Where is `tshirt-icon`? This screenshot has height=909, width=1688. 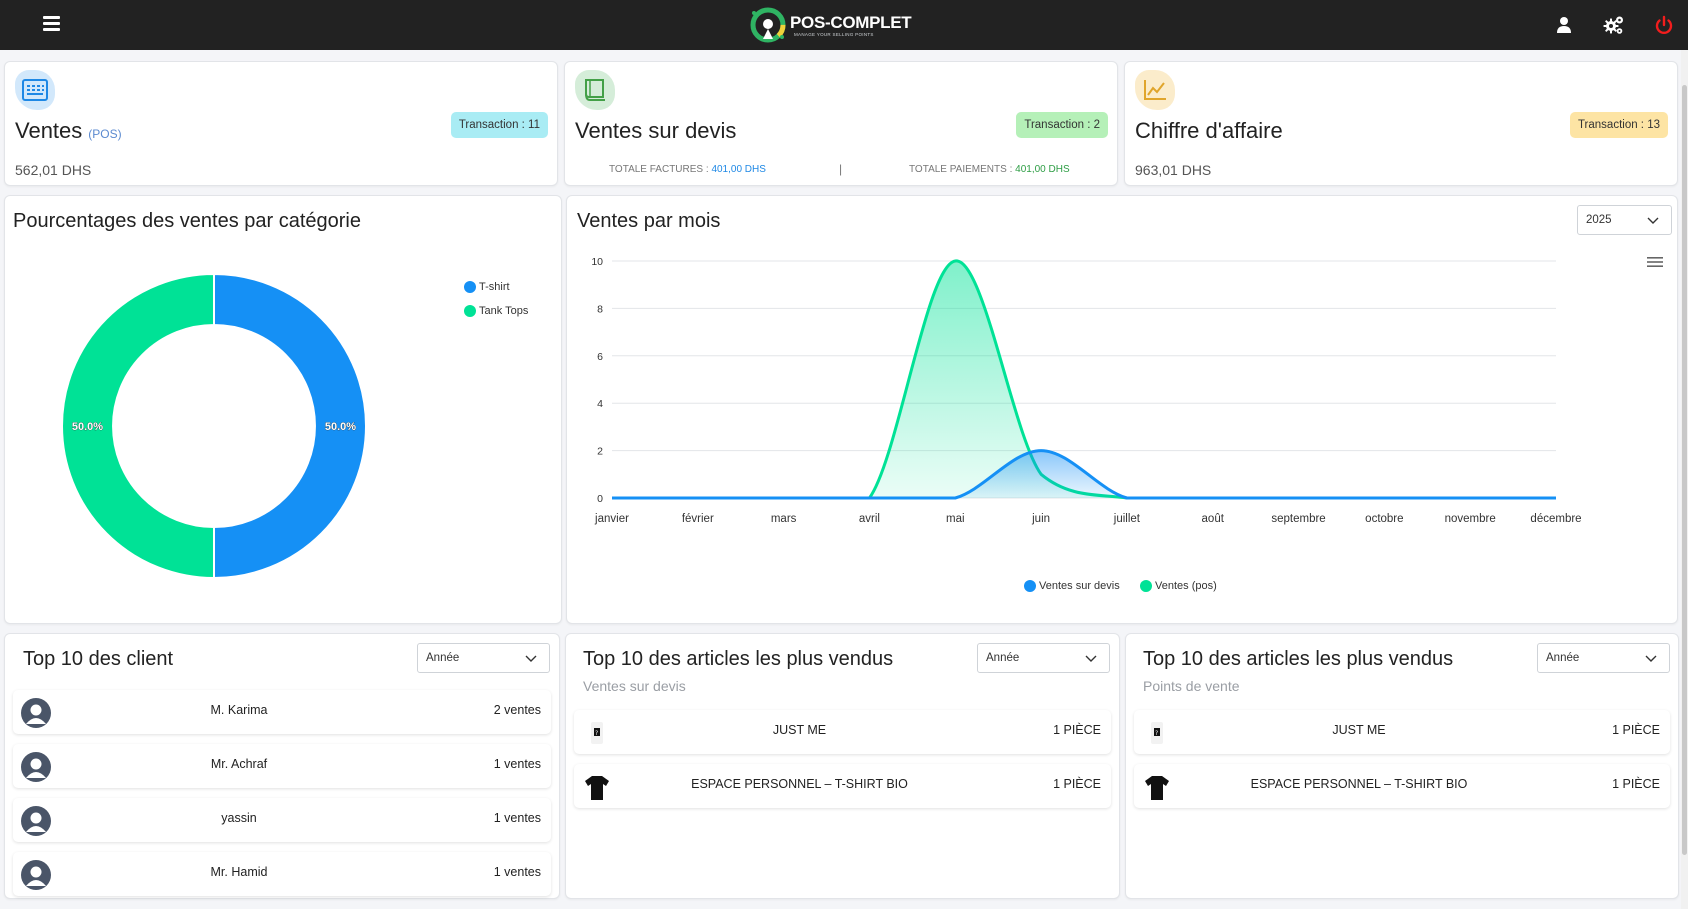
tshirt-icon is located at coordinates (597, 788).